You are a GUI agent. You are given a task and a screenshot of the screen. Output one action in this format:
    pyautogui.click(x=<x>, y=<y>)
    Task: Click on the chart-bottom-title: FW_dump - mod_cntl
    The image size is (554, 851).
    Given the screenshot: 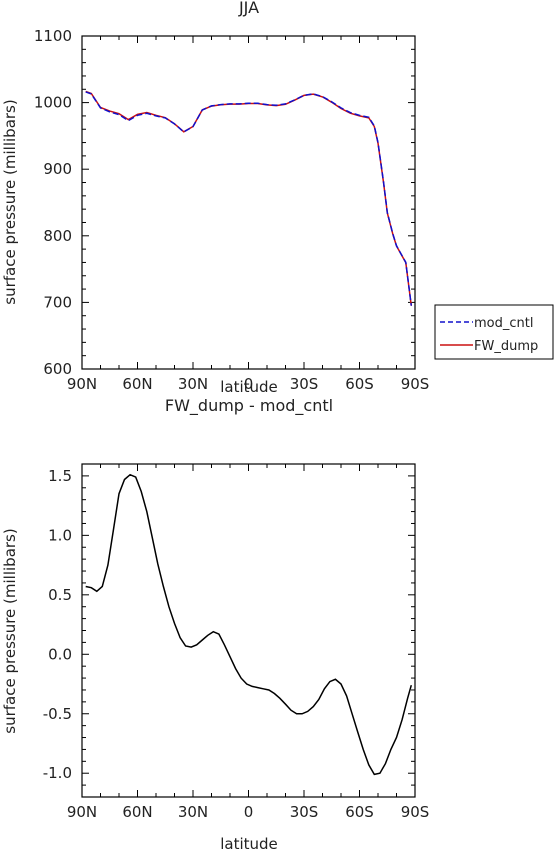 What is the action you would take?
    pyautogui.click(x=249, y=406)
    